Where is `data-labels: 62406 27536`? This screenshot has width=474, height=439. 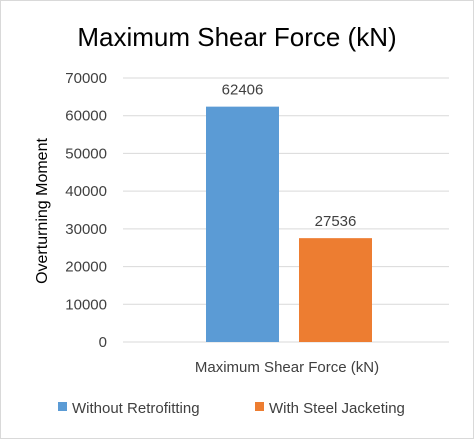 data-labels: 62406 27536 is located at coordinates (289, 156).